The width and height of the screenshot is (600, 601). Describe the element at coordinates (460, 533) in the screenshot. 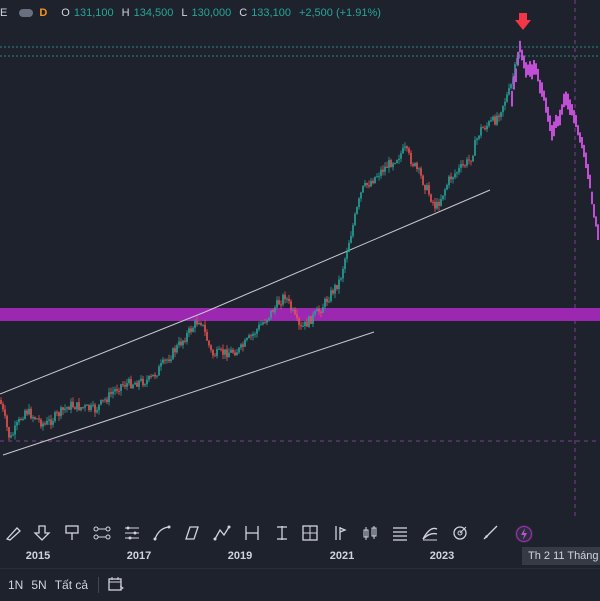

I see `fib-arc-icon` at that location.